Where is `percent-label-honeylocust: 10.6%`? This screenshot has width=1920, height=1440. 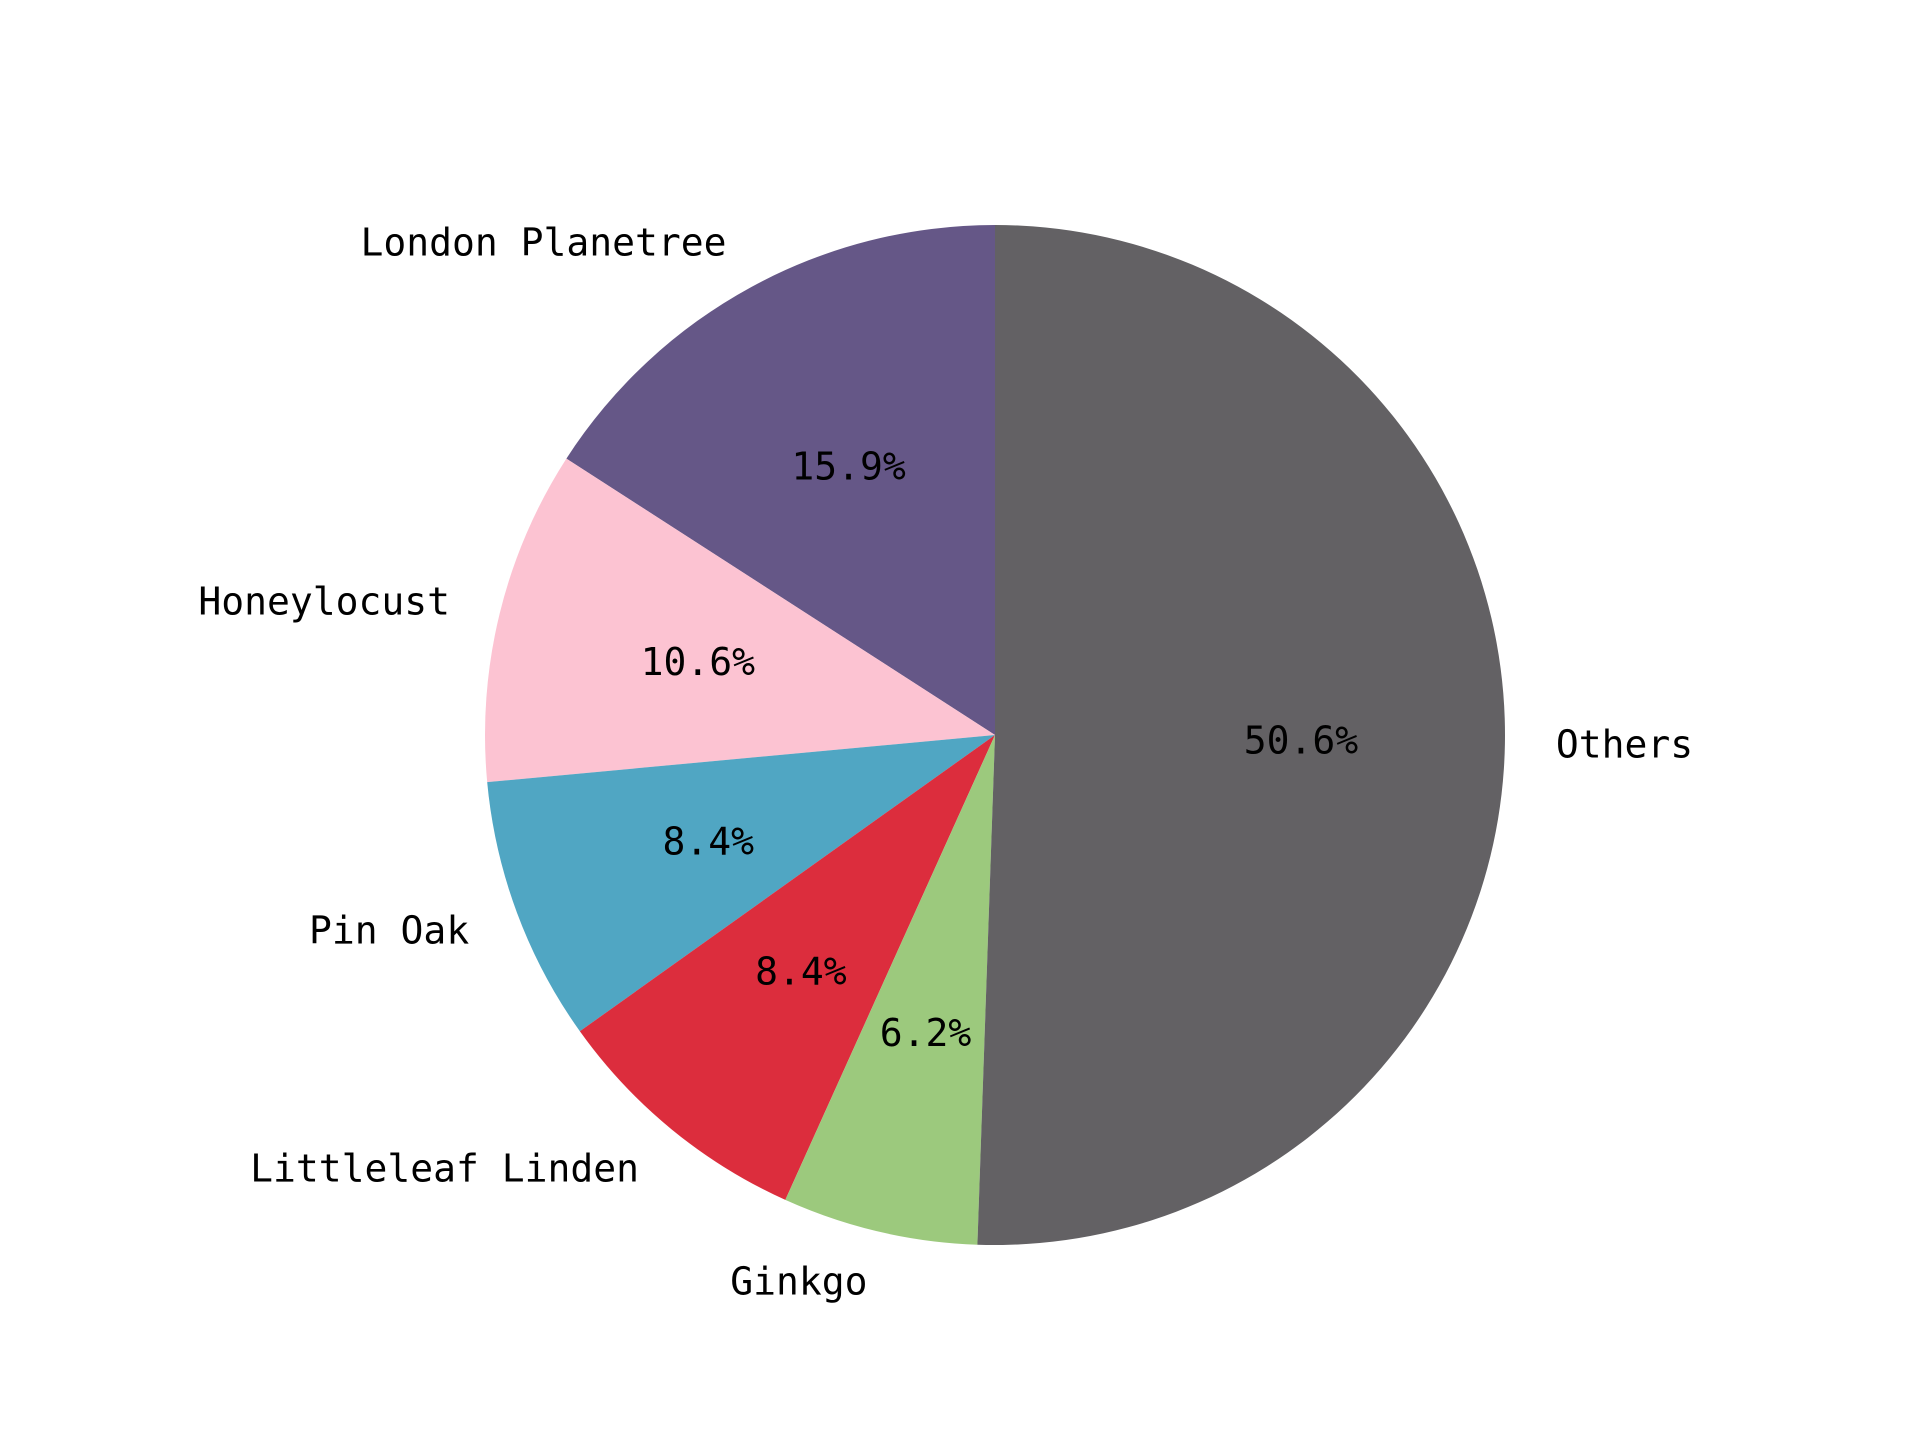
percent-label-honeylocust: 10.6% is located at coordinates (698, 662).